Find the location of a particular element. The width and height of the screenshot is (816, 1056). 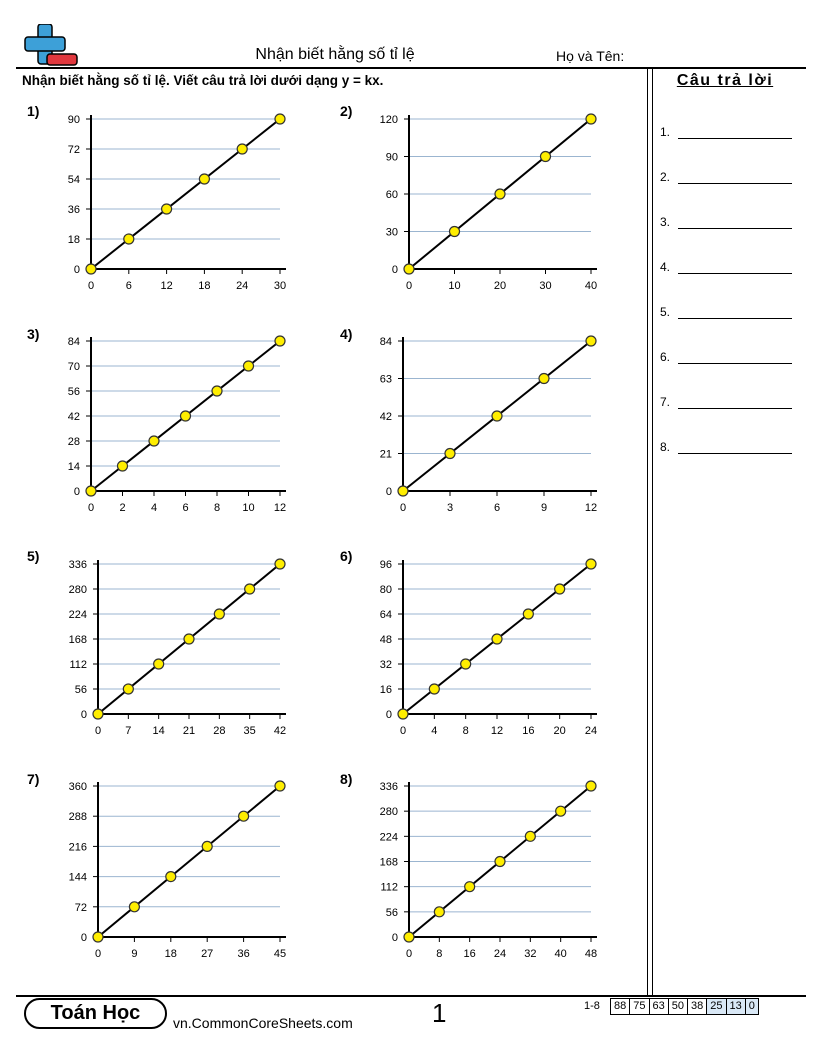

page-number: 1 is located at coordinates (439, 1013).